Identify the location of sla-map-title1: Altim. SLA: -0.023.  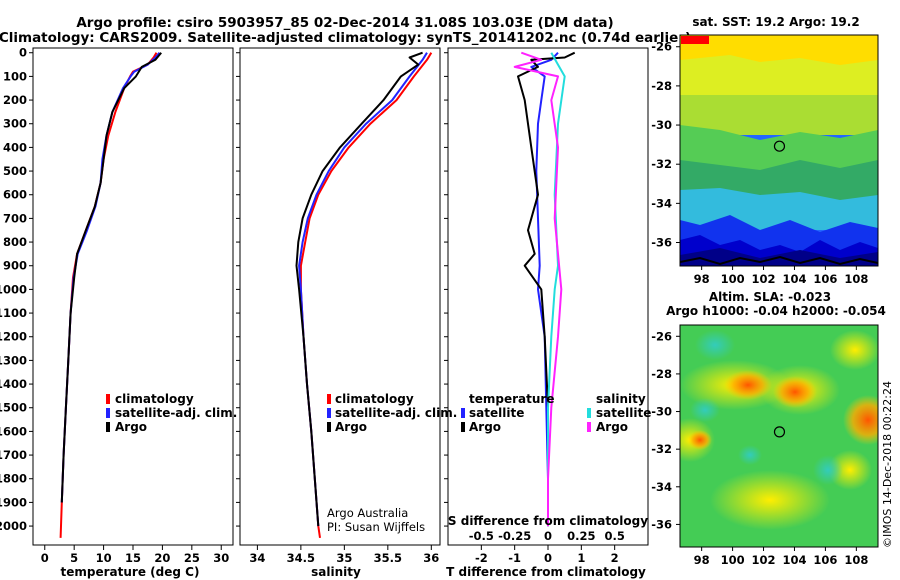
(770, 297).